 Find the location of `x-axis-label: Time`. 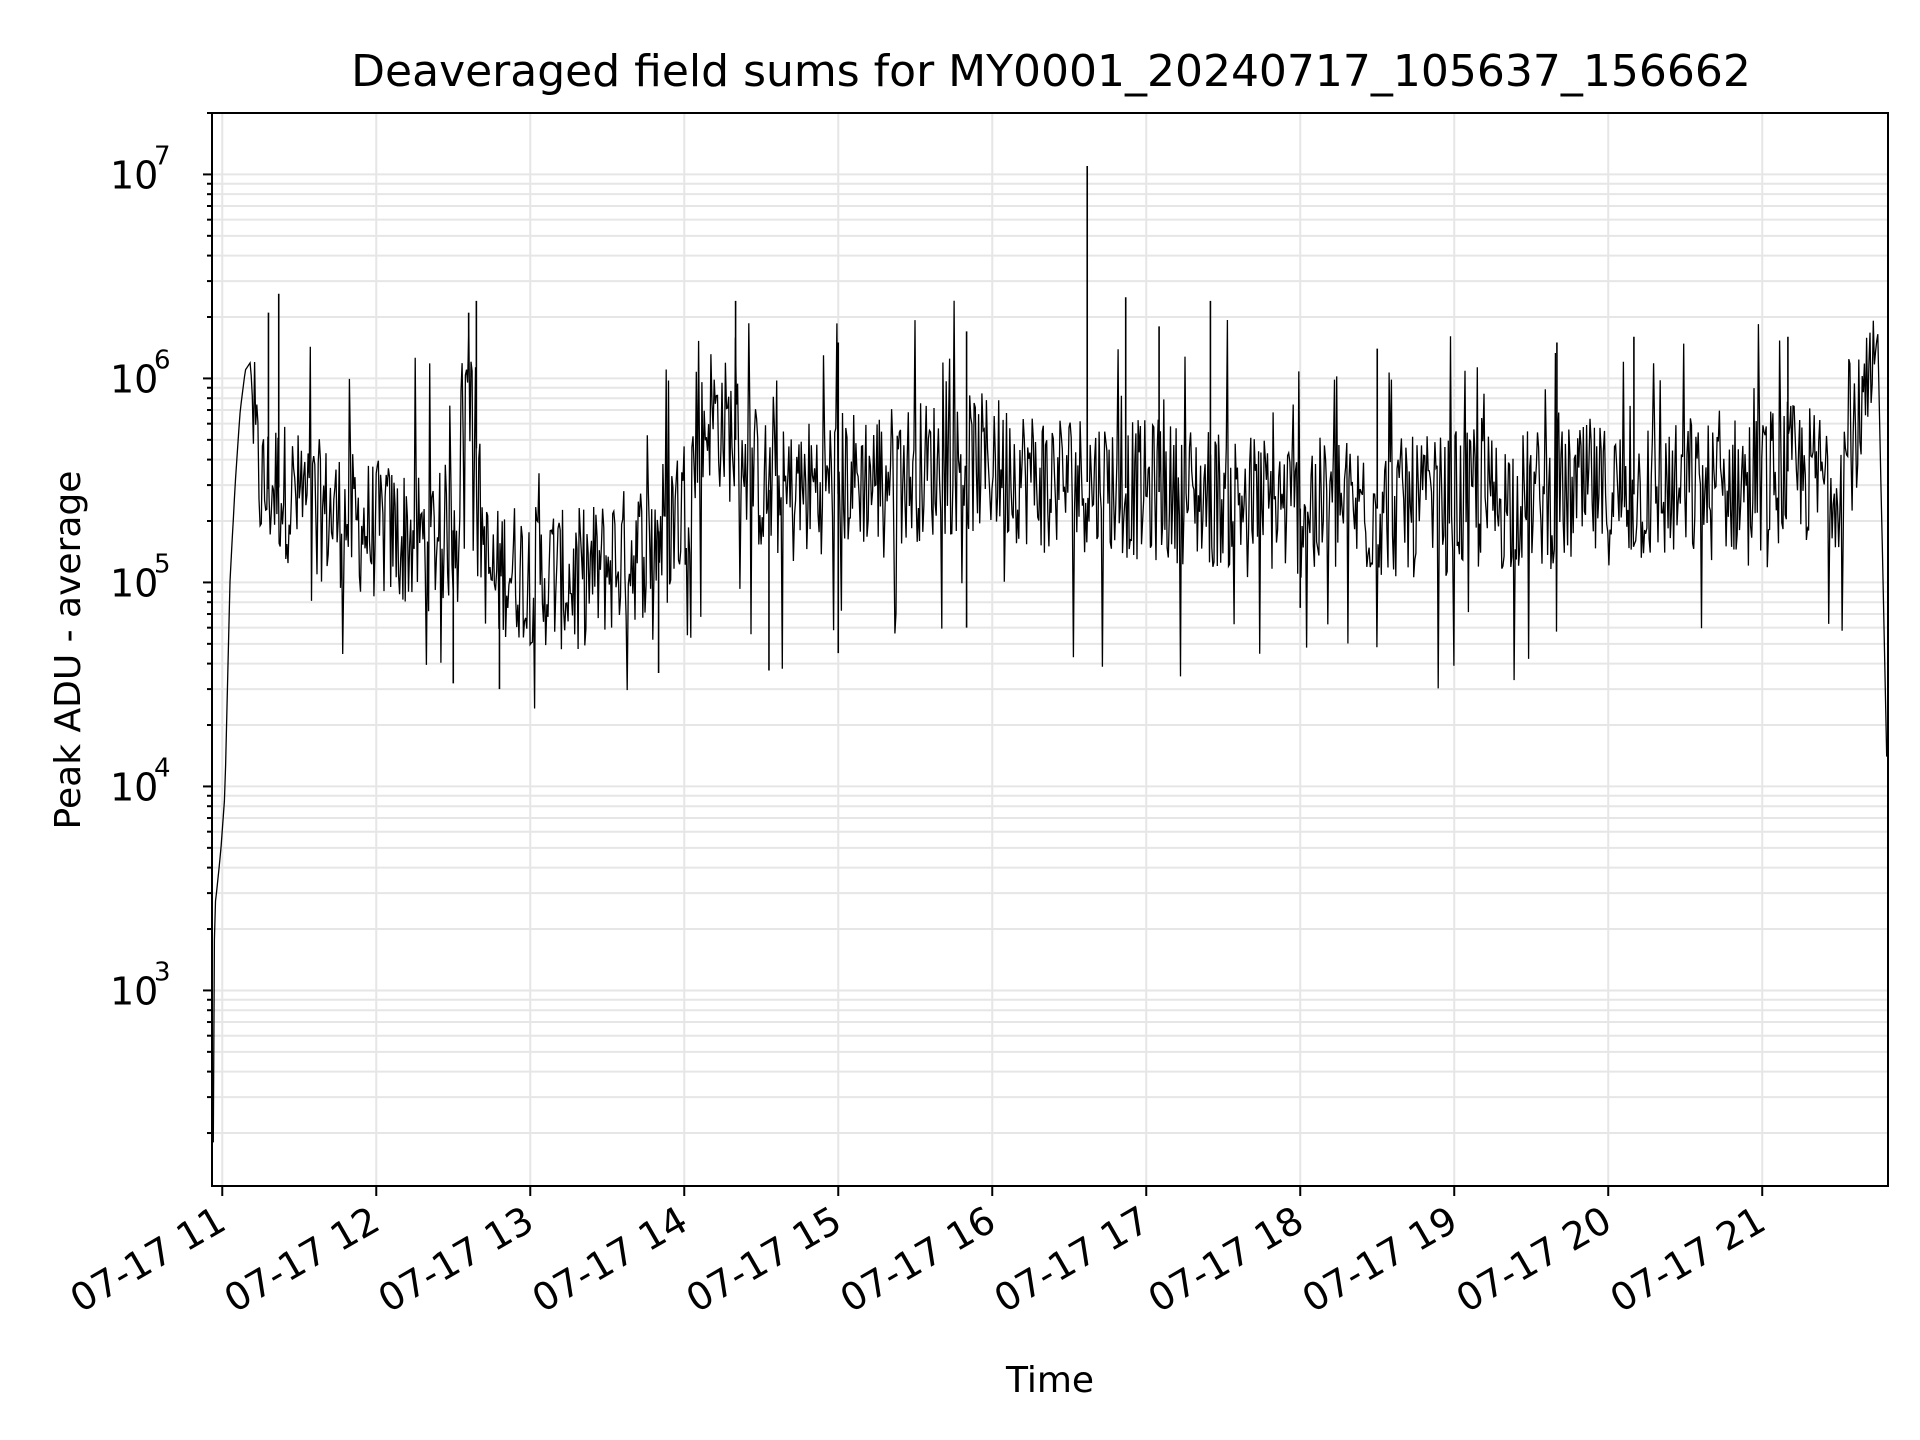

x-axis-label: Time is located at coordinates (1049, 1380).